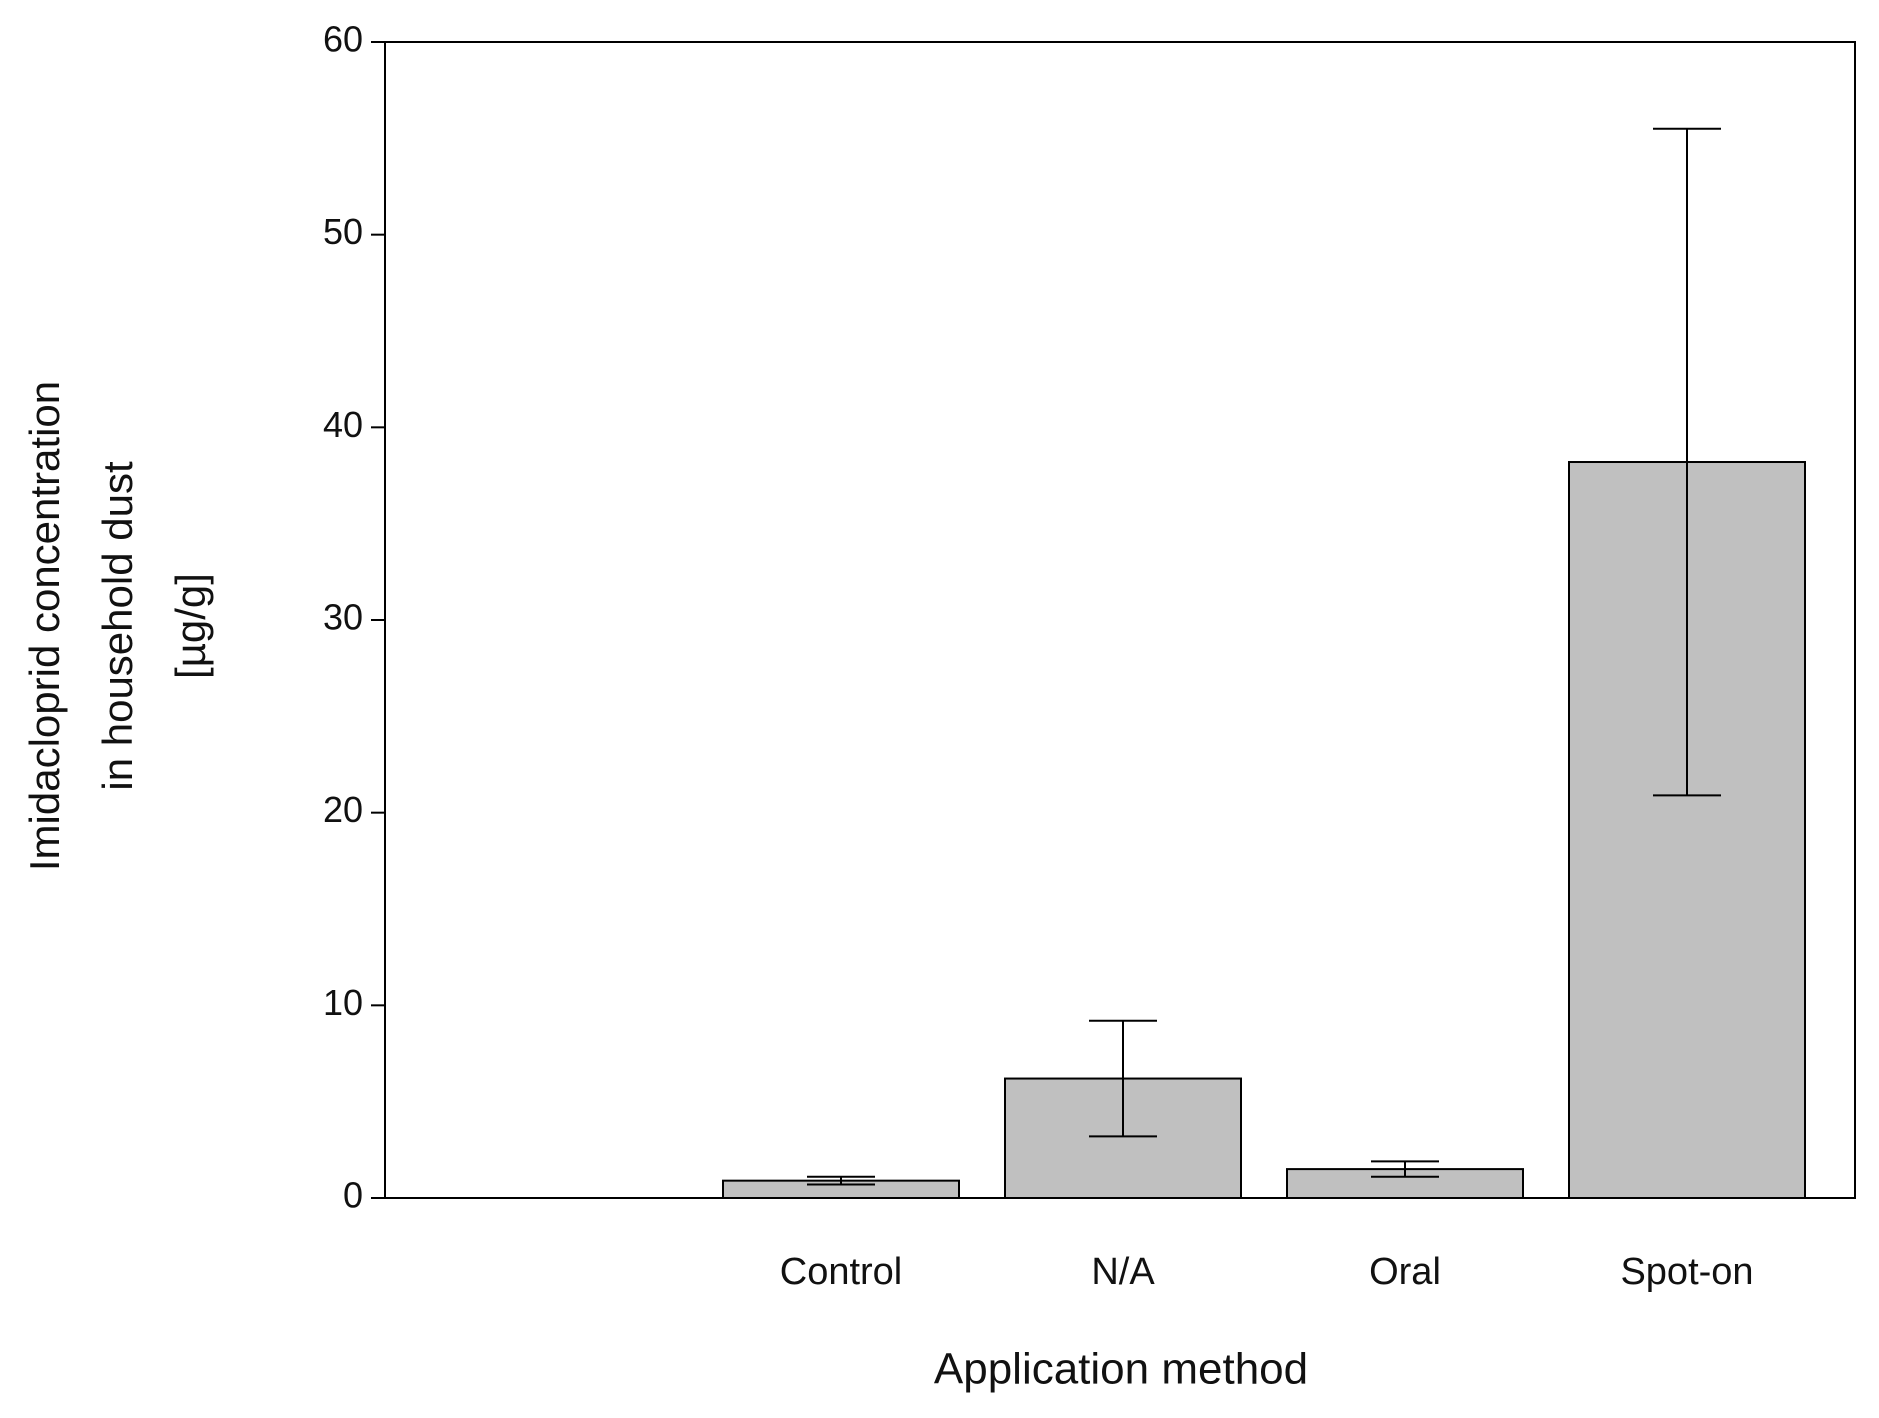 The height and width of the screenshot is (1418, 1879). What do you see at coordinates (1686, 1272) in the screenshot?
I see `x-tick-label: Spot-on` at bounding box center [1686, 1272].